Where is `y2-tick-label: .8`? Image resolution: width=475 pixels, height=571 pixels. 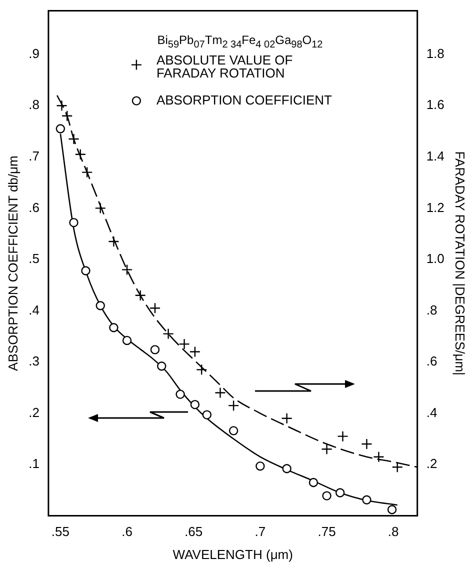 y2-tick-label: .8 is located at coordinates (432, 310).